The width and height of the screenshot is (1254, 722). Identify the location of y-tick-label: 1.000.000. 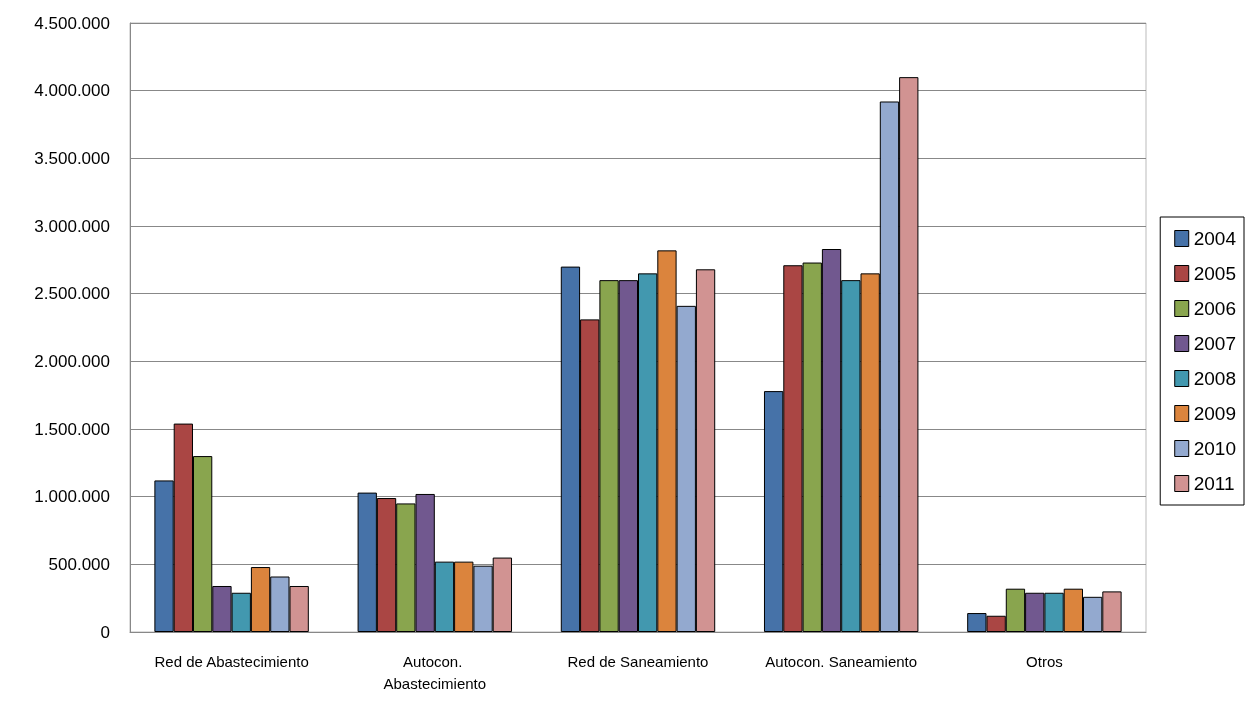
(72, 497).